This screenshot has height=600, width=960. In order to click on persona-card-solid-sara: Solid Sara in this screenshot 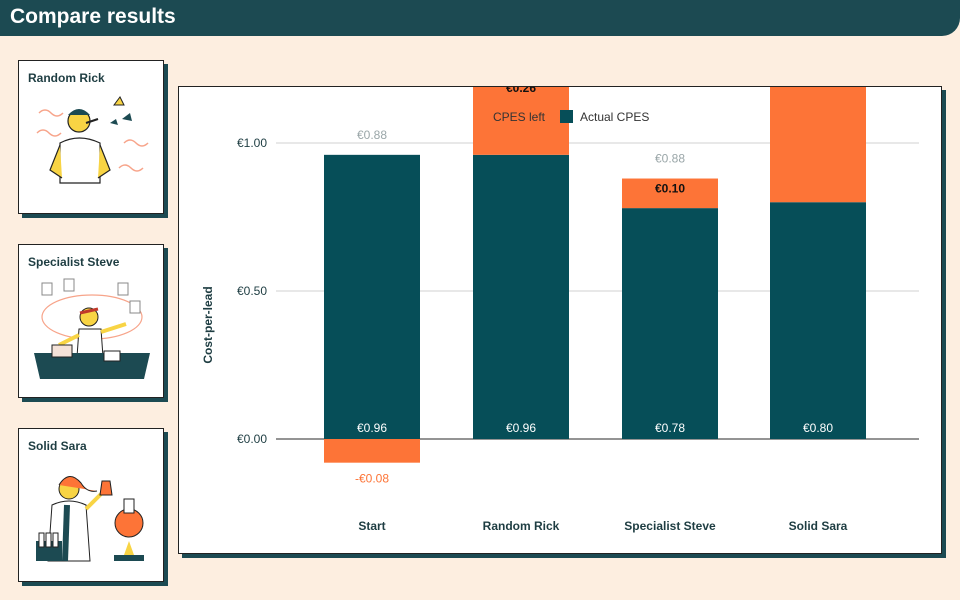, I will do `click(91, 505)`.